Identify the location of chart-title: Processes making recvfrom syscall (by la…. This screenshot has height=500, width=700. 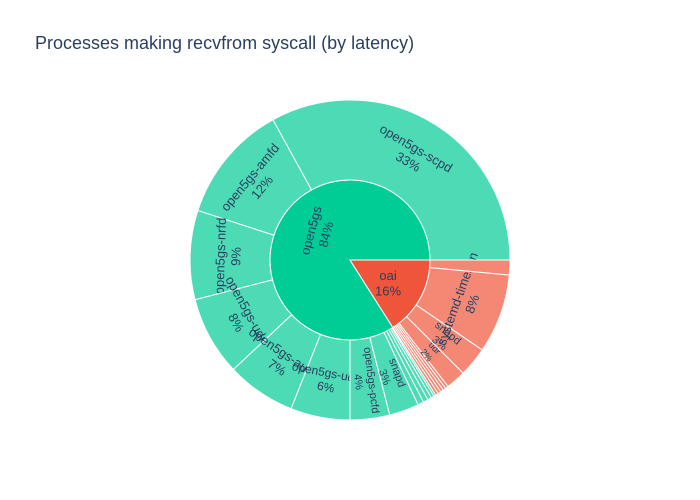
(225, 43).